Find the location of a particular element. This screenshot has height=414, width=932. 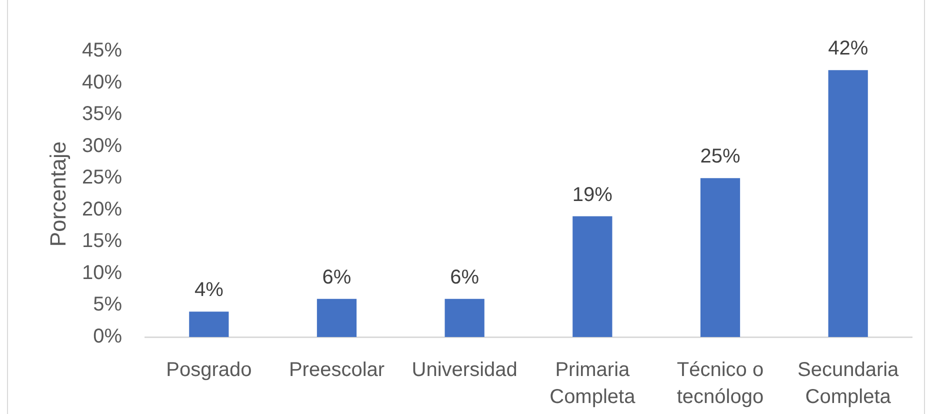

x-tick-label: Técnico o tecnólogo is located at coordinates (720, 383).